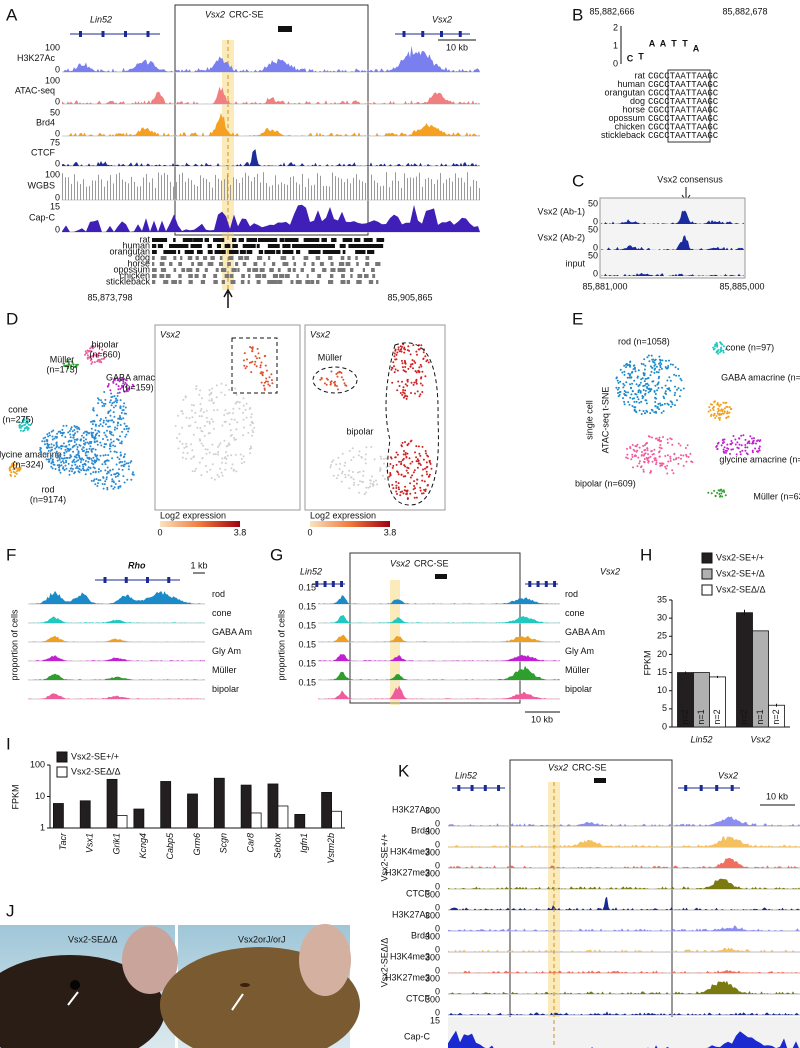 This screenshot has width=800, height=1048. I want to click on track-label: Vsx2 (Ab-2), so click(561, 237).